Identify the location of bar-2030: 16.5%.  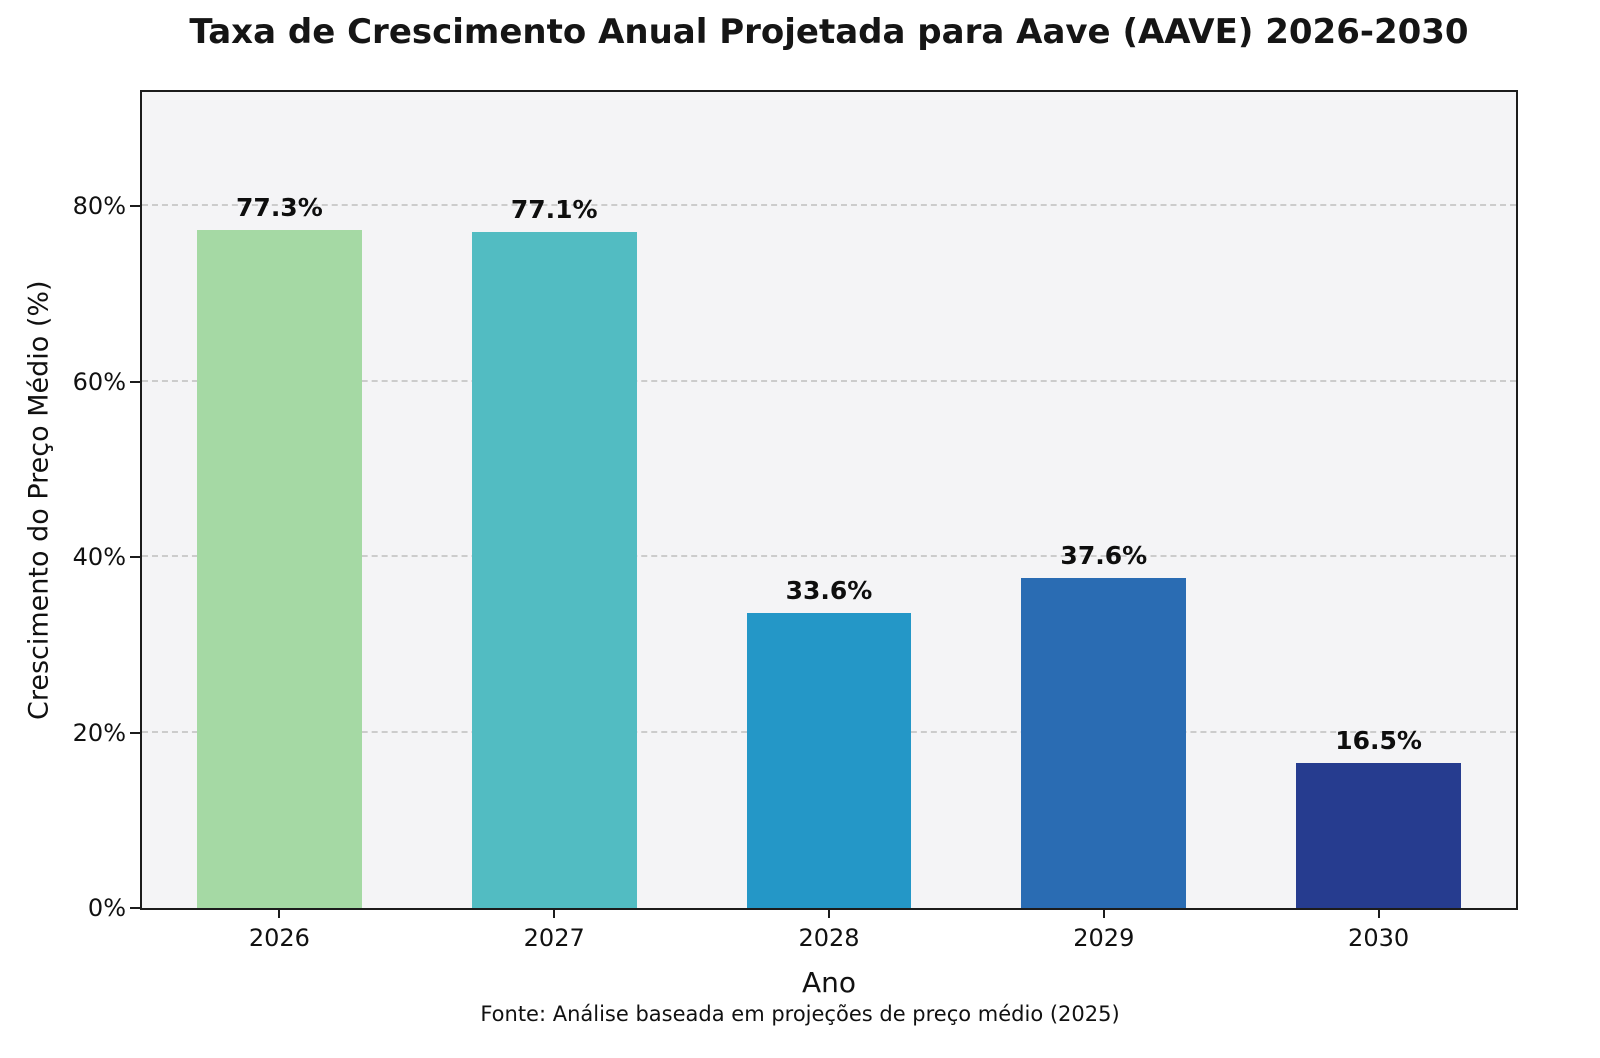
(1379, 817).